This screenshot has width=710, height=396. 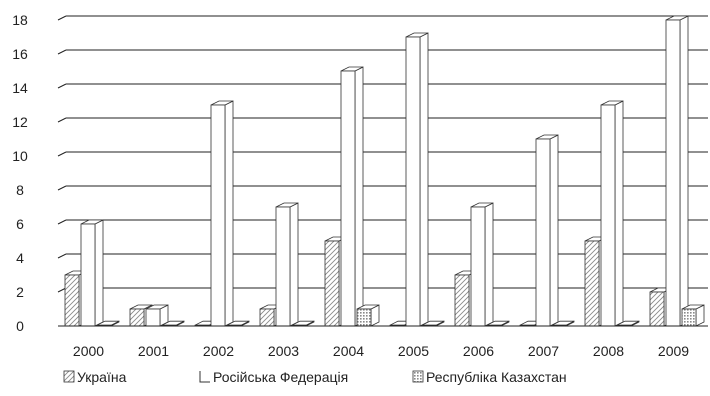 What do you see at coordinates (608, 351) in the screenshot?
I see `x-tick-label: 2008` at bounding box center [608, 351].